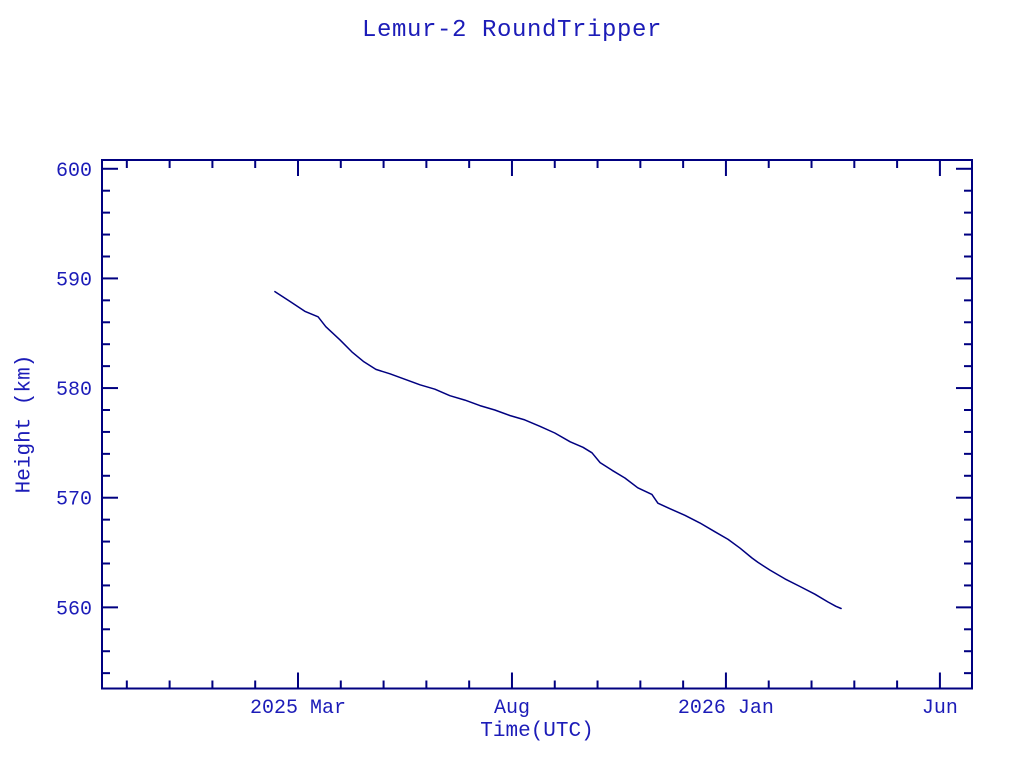  I want to click on y-tick-label: 570, so click(74, 500).